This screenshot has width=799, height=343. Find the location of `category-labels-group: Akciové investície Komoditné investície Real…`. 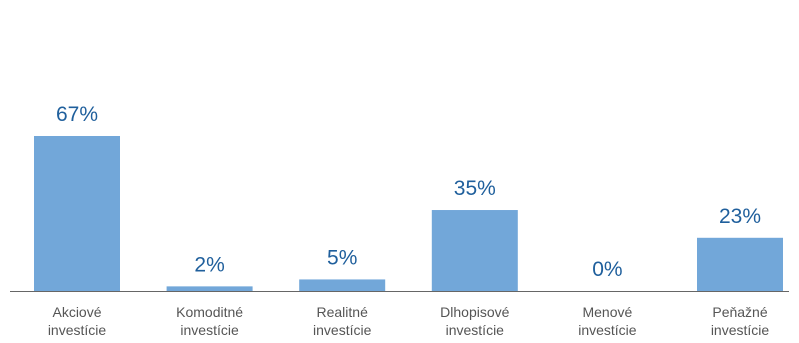

category-labels-group: Akciové investície Komoditné investície Real… is located at coordinates (409, 321).